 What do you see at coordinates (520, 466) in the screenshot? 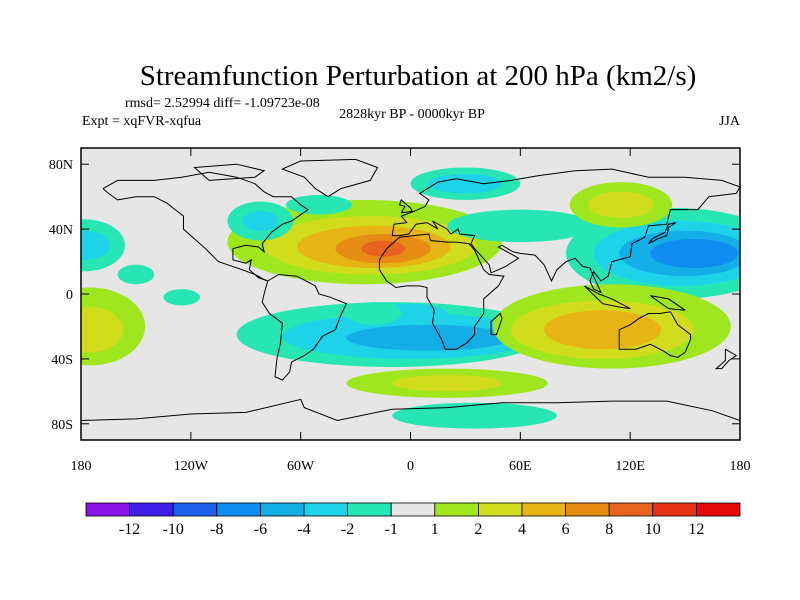
I see `x-tick-label: 60E` at bounding box center [520, 466].